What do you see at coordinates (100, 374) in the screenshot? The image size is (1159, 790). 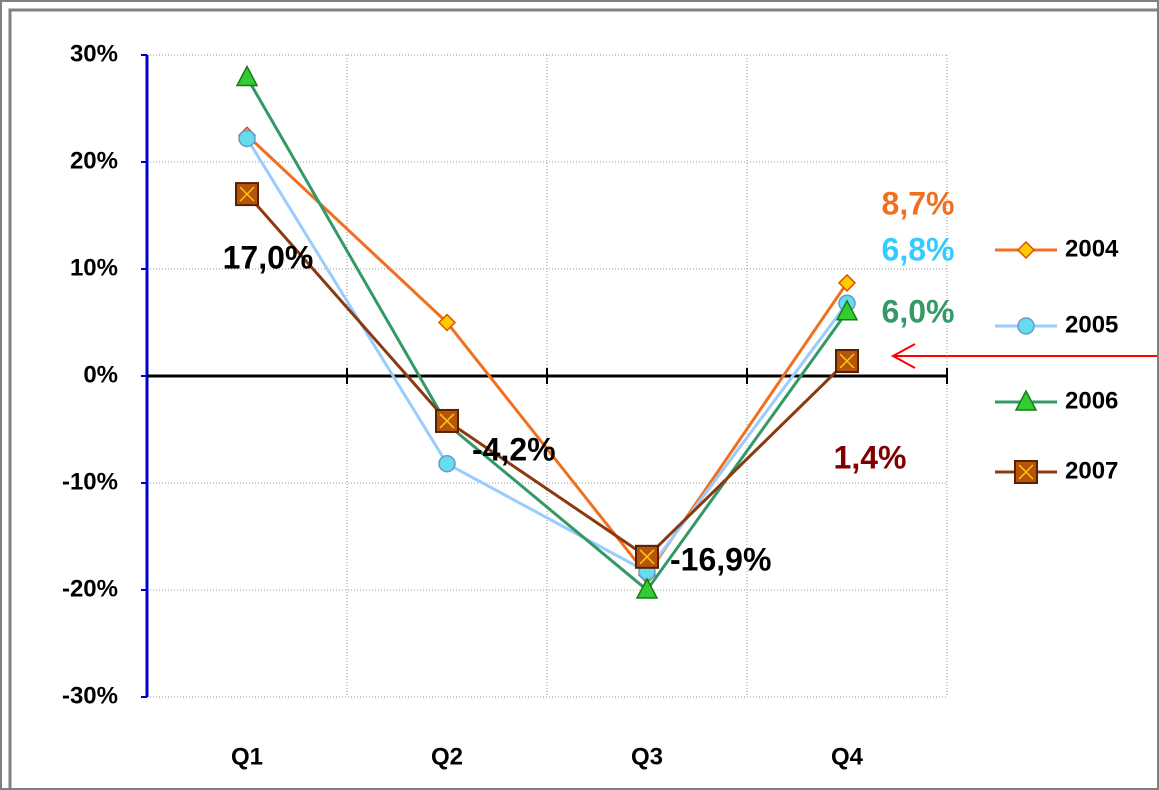 I see `y-tick-label: 0%` at bounding box center [100, 374].